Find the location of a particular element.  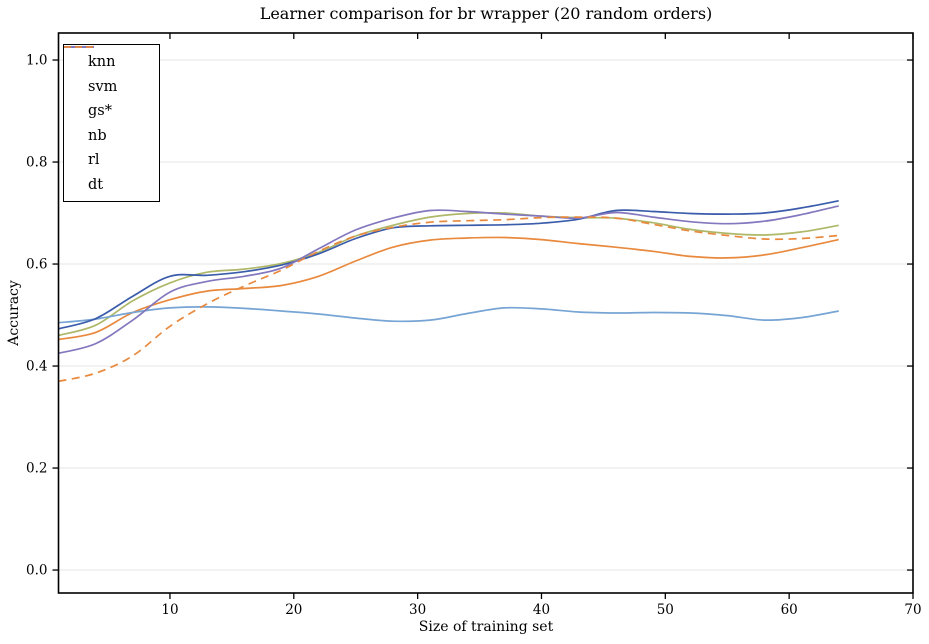

x-tick-label: 60 is located at coordinates (789, 610).